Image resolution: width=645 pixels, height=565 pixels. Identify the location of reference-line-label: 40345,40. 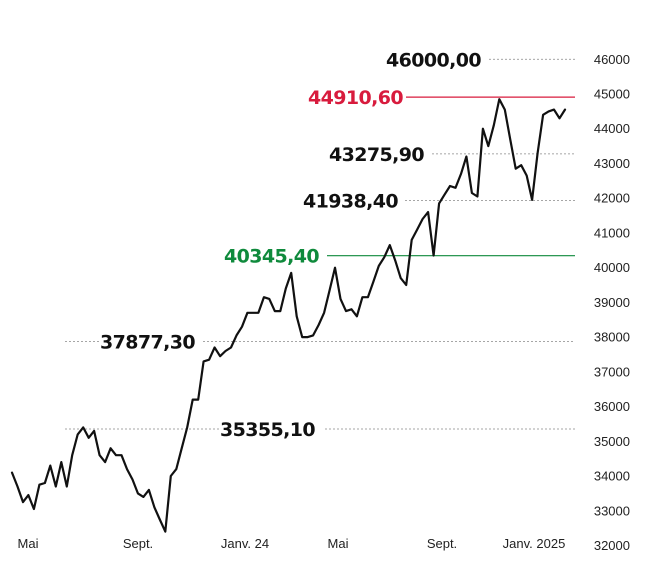
(271, 257).